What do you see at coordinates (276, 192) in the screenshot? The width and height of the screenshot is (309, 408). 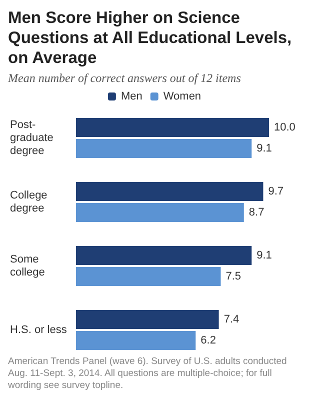 I see `data-label: 9.7` at bounding box center [276, 192].